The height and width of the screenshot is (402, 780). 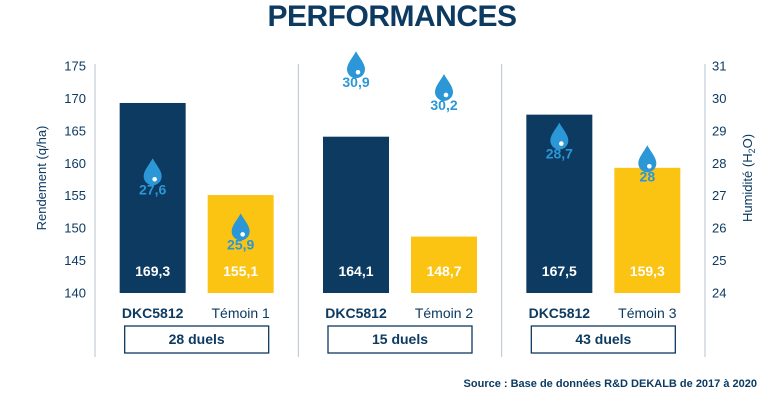 I want to click on bar-value-label: 164,1, so click(x=355, y=271).